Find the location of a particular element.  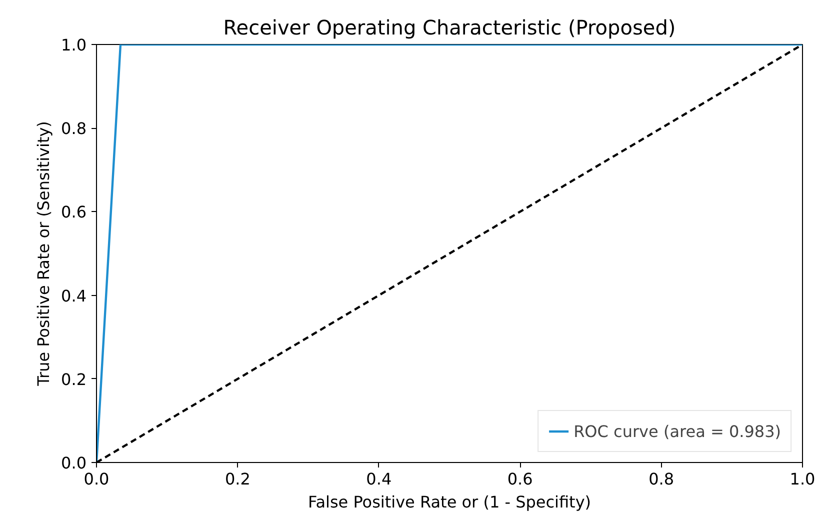

y-tick-label: 0.2 is located at coordinates (74, 379).